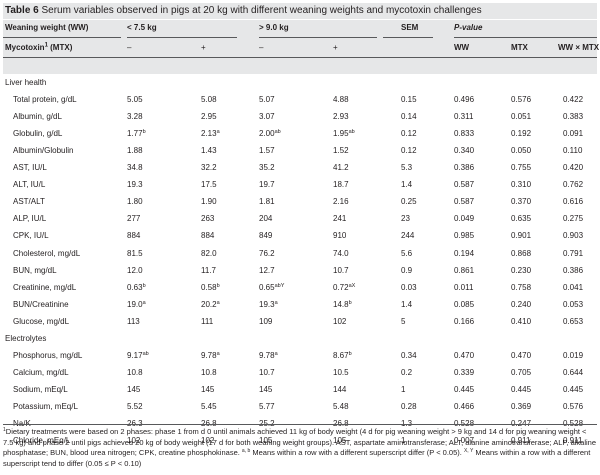 The height and width of the screenshot is (475, 600). I want to click on pvalue-interaction: 0.911, so click(573, 441).